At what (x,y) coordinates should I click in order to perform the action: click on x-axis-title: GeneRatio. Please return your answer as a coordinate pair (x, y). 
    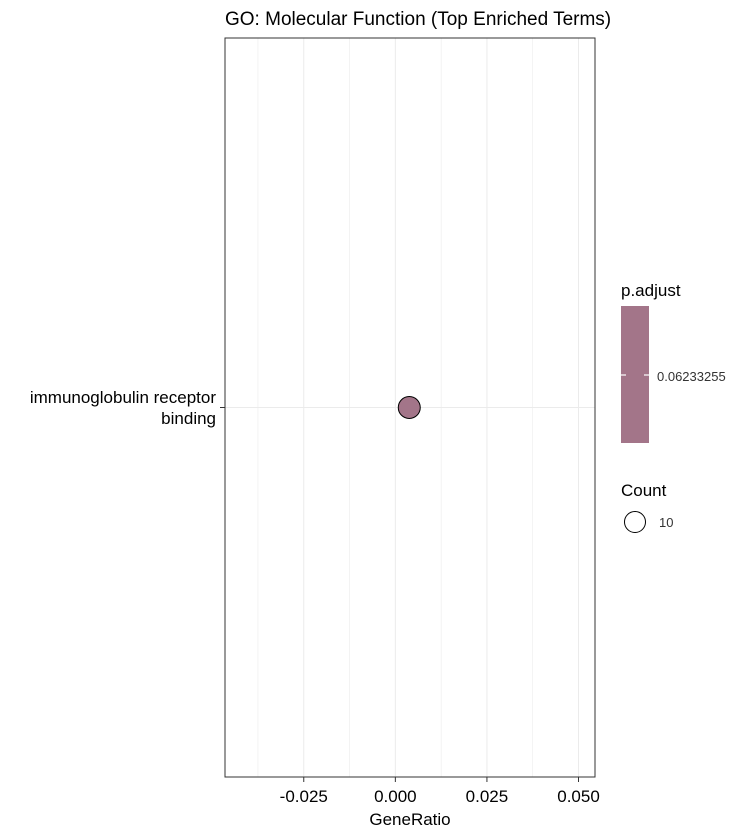
    Looking at the image, I should click on (409, 819).